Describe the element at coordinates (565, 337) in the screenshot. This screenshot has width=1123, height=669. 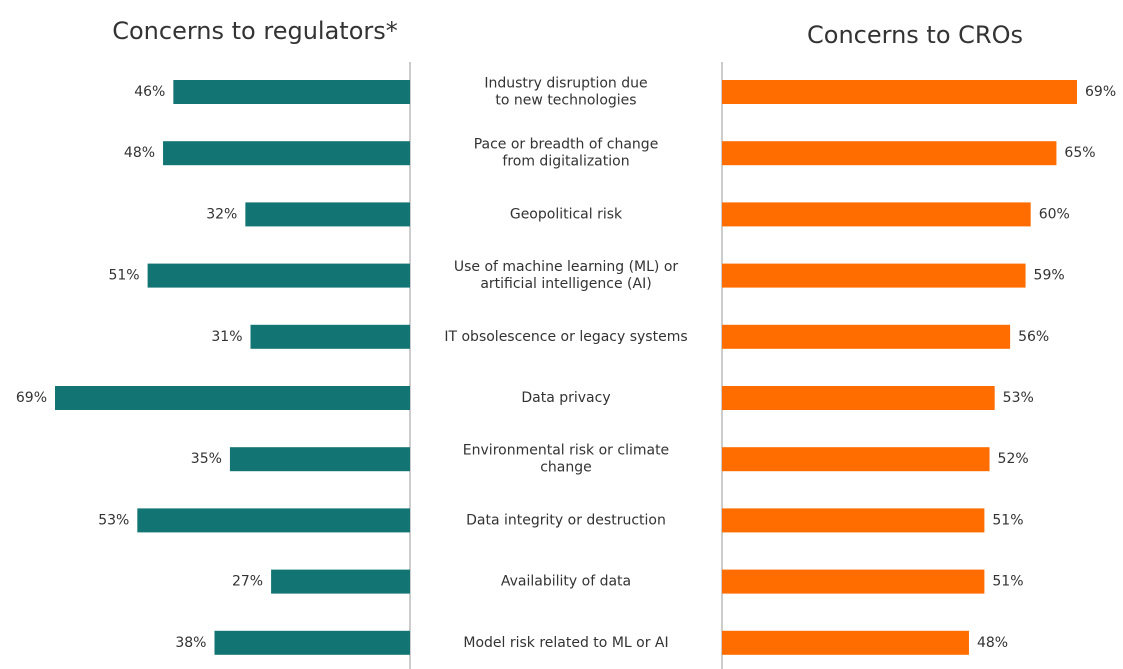
I see `category-label: IT obsolescence or legacy systems` at that location.